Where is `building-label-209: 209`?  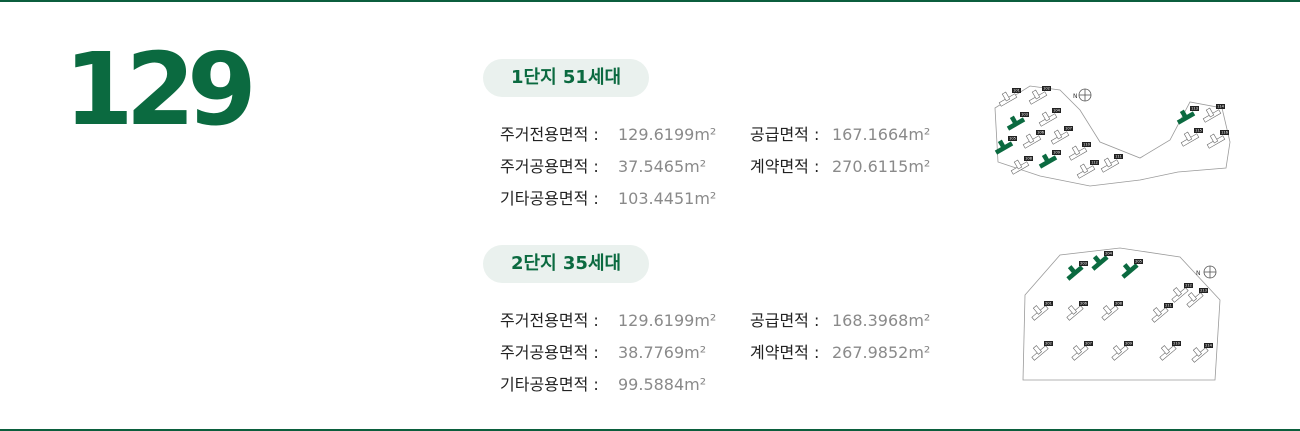 building-label-209: 209 is located at coordinates (1128, 343).